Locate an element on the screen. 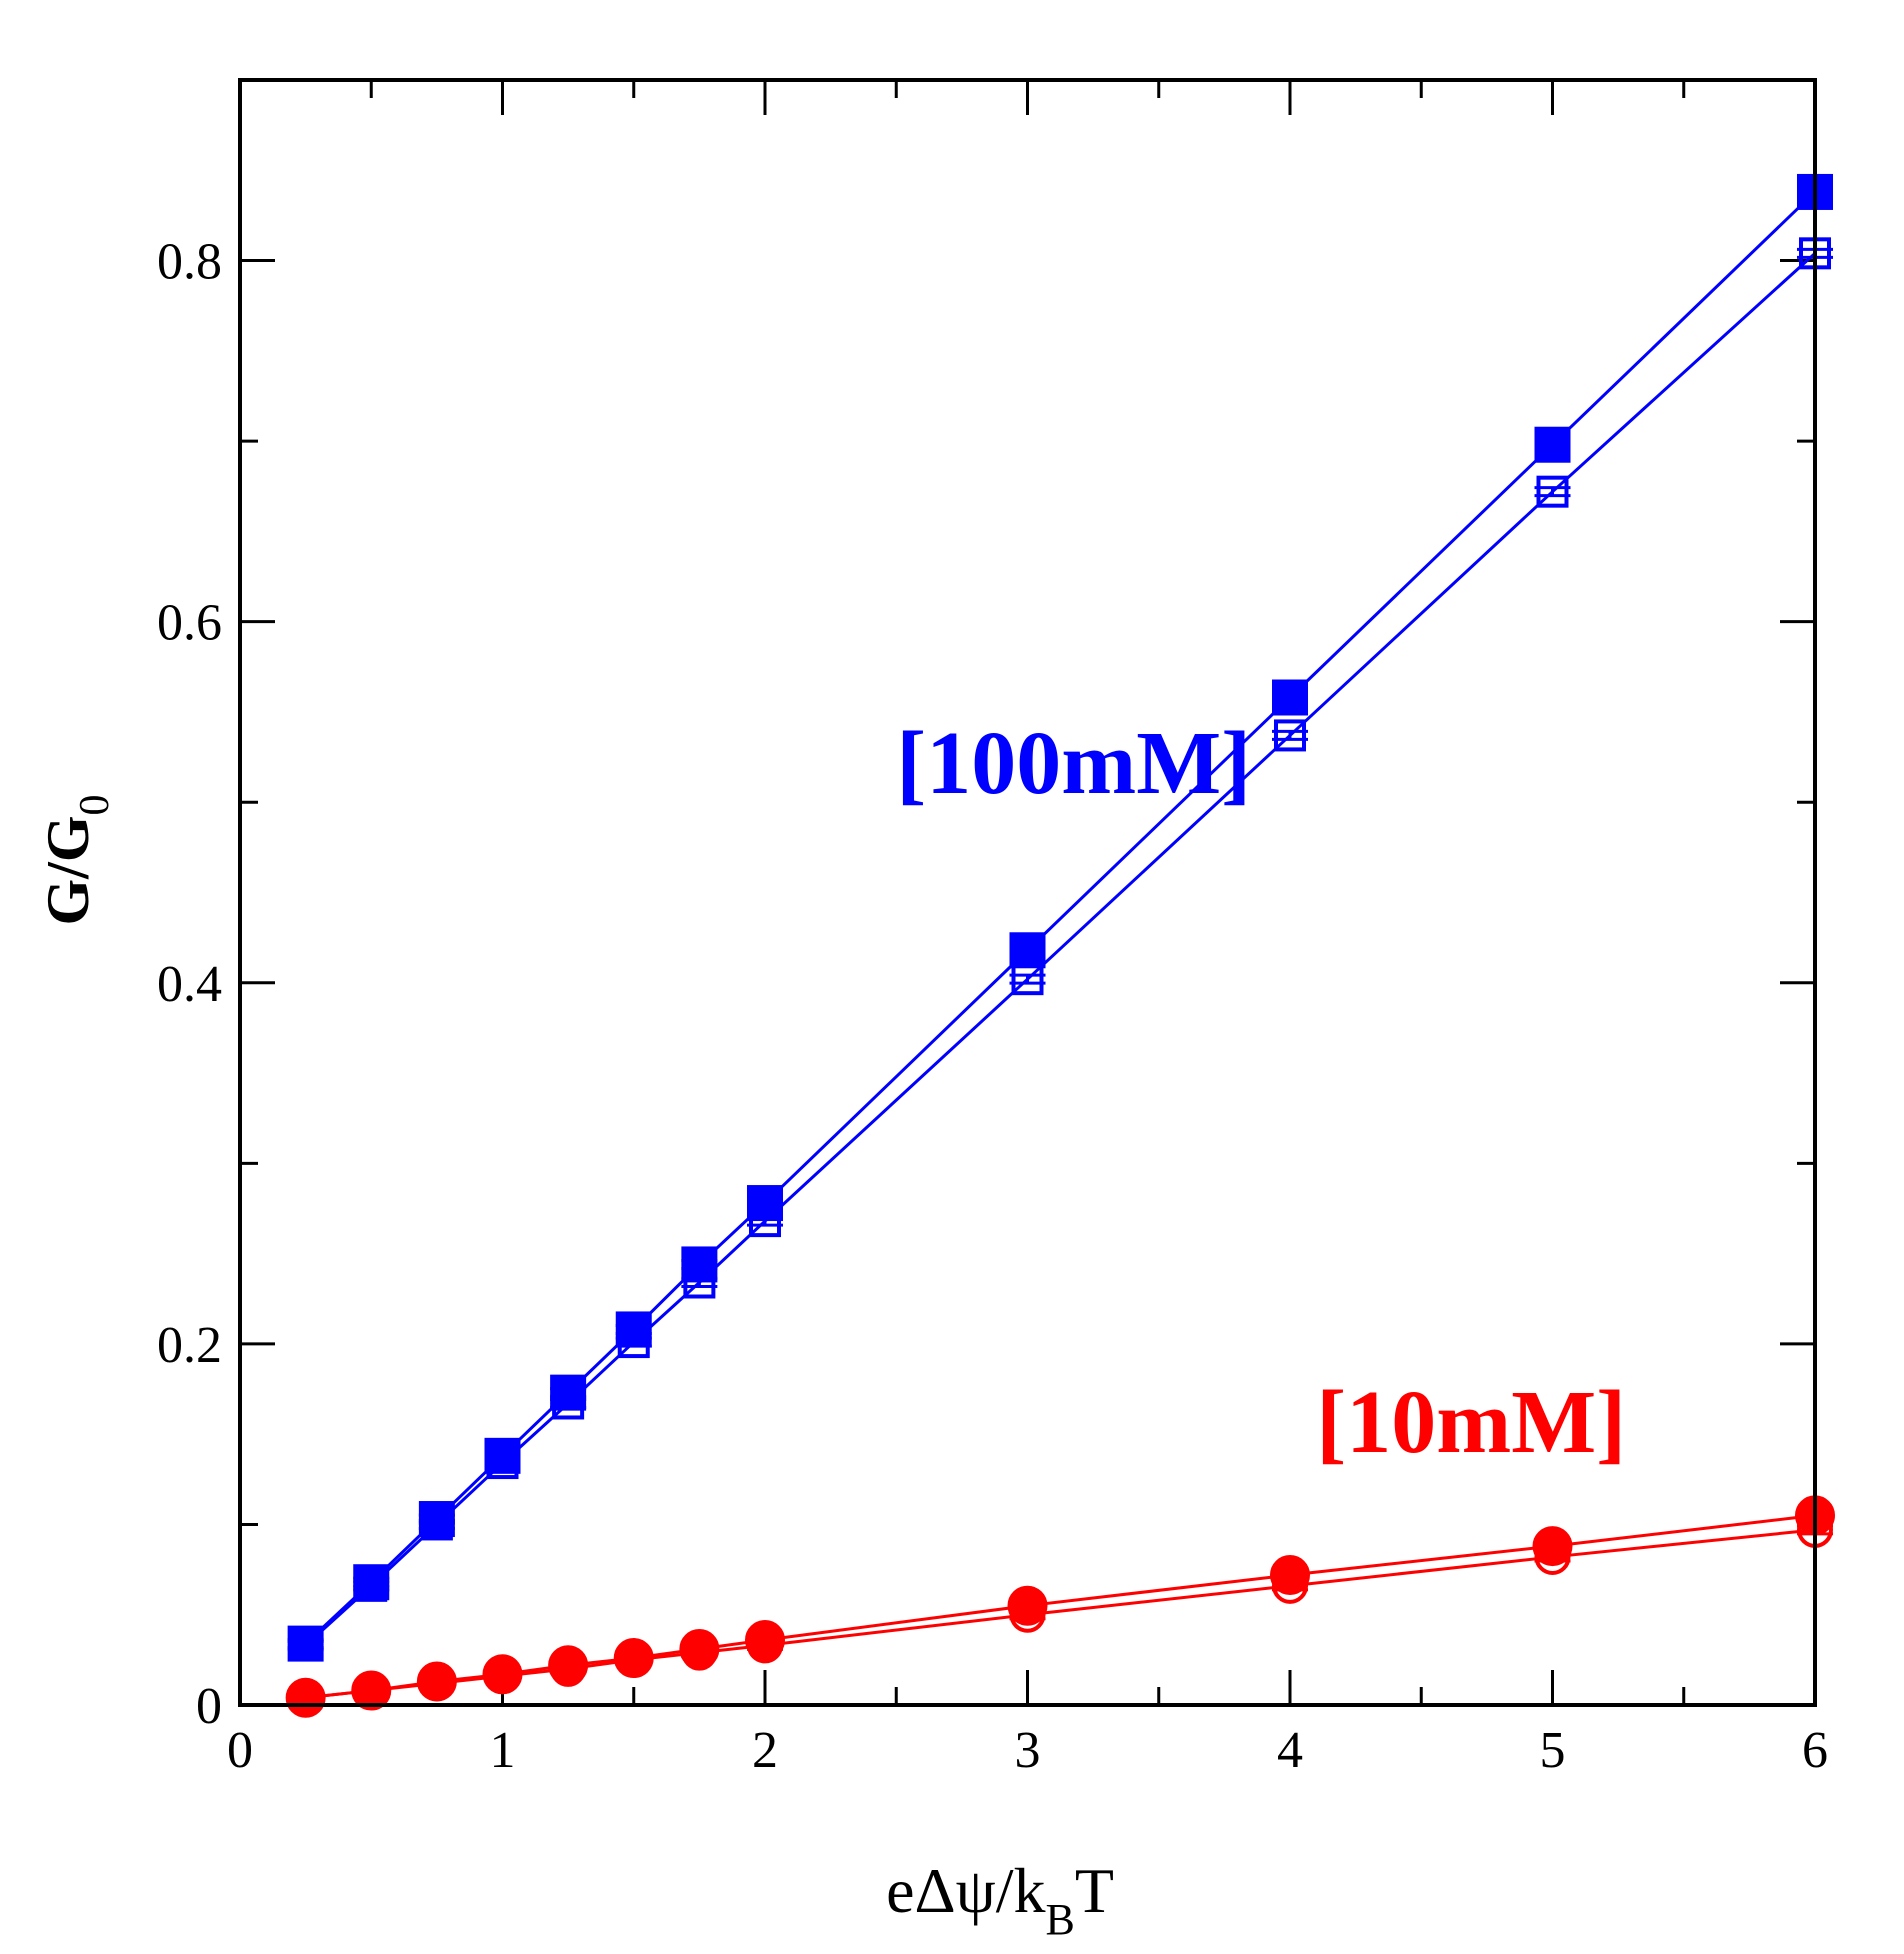 The height and width of the screenshot is (1954, 1904). y-tick-label: 0 is located at coordinates (209, 1706).